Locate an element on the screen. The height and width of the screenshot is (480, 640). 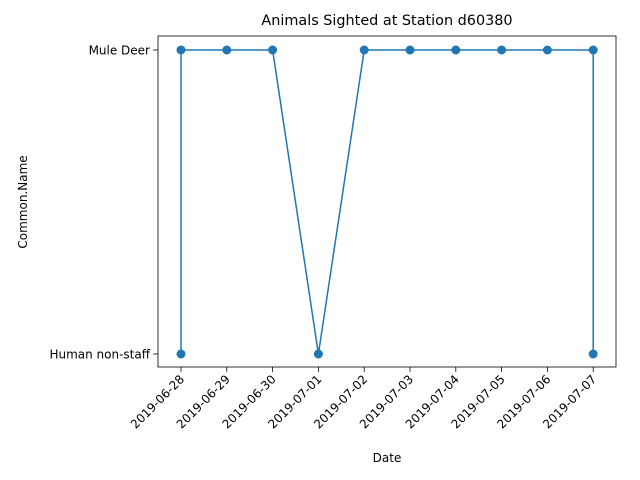
y-axis-label: Common.Name is located at coordinates (23, 201).